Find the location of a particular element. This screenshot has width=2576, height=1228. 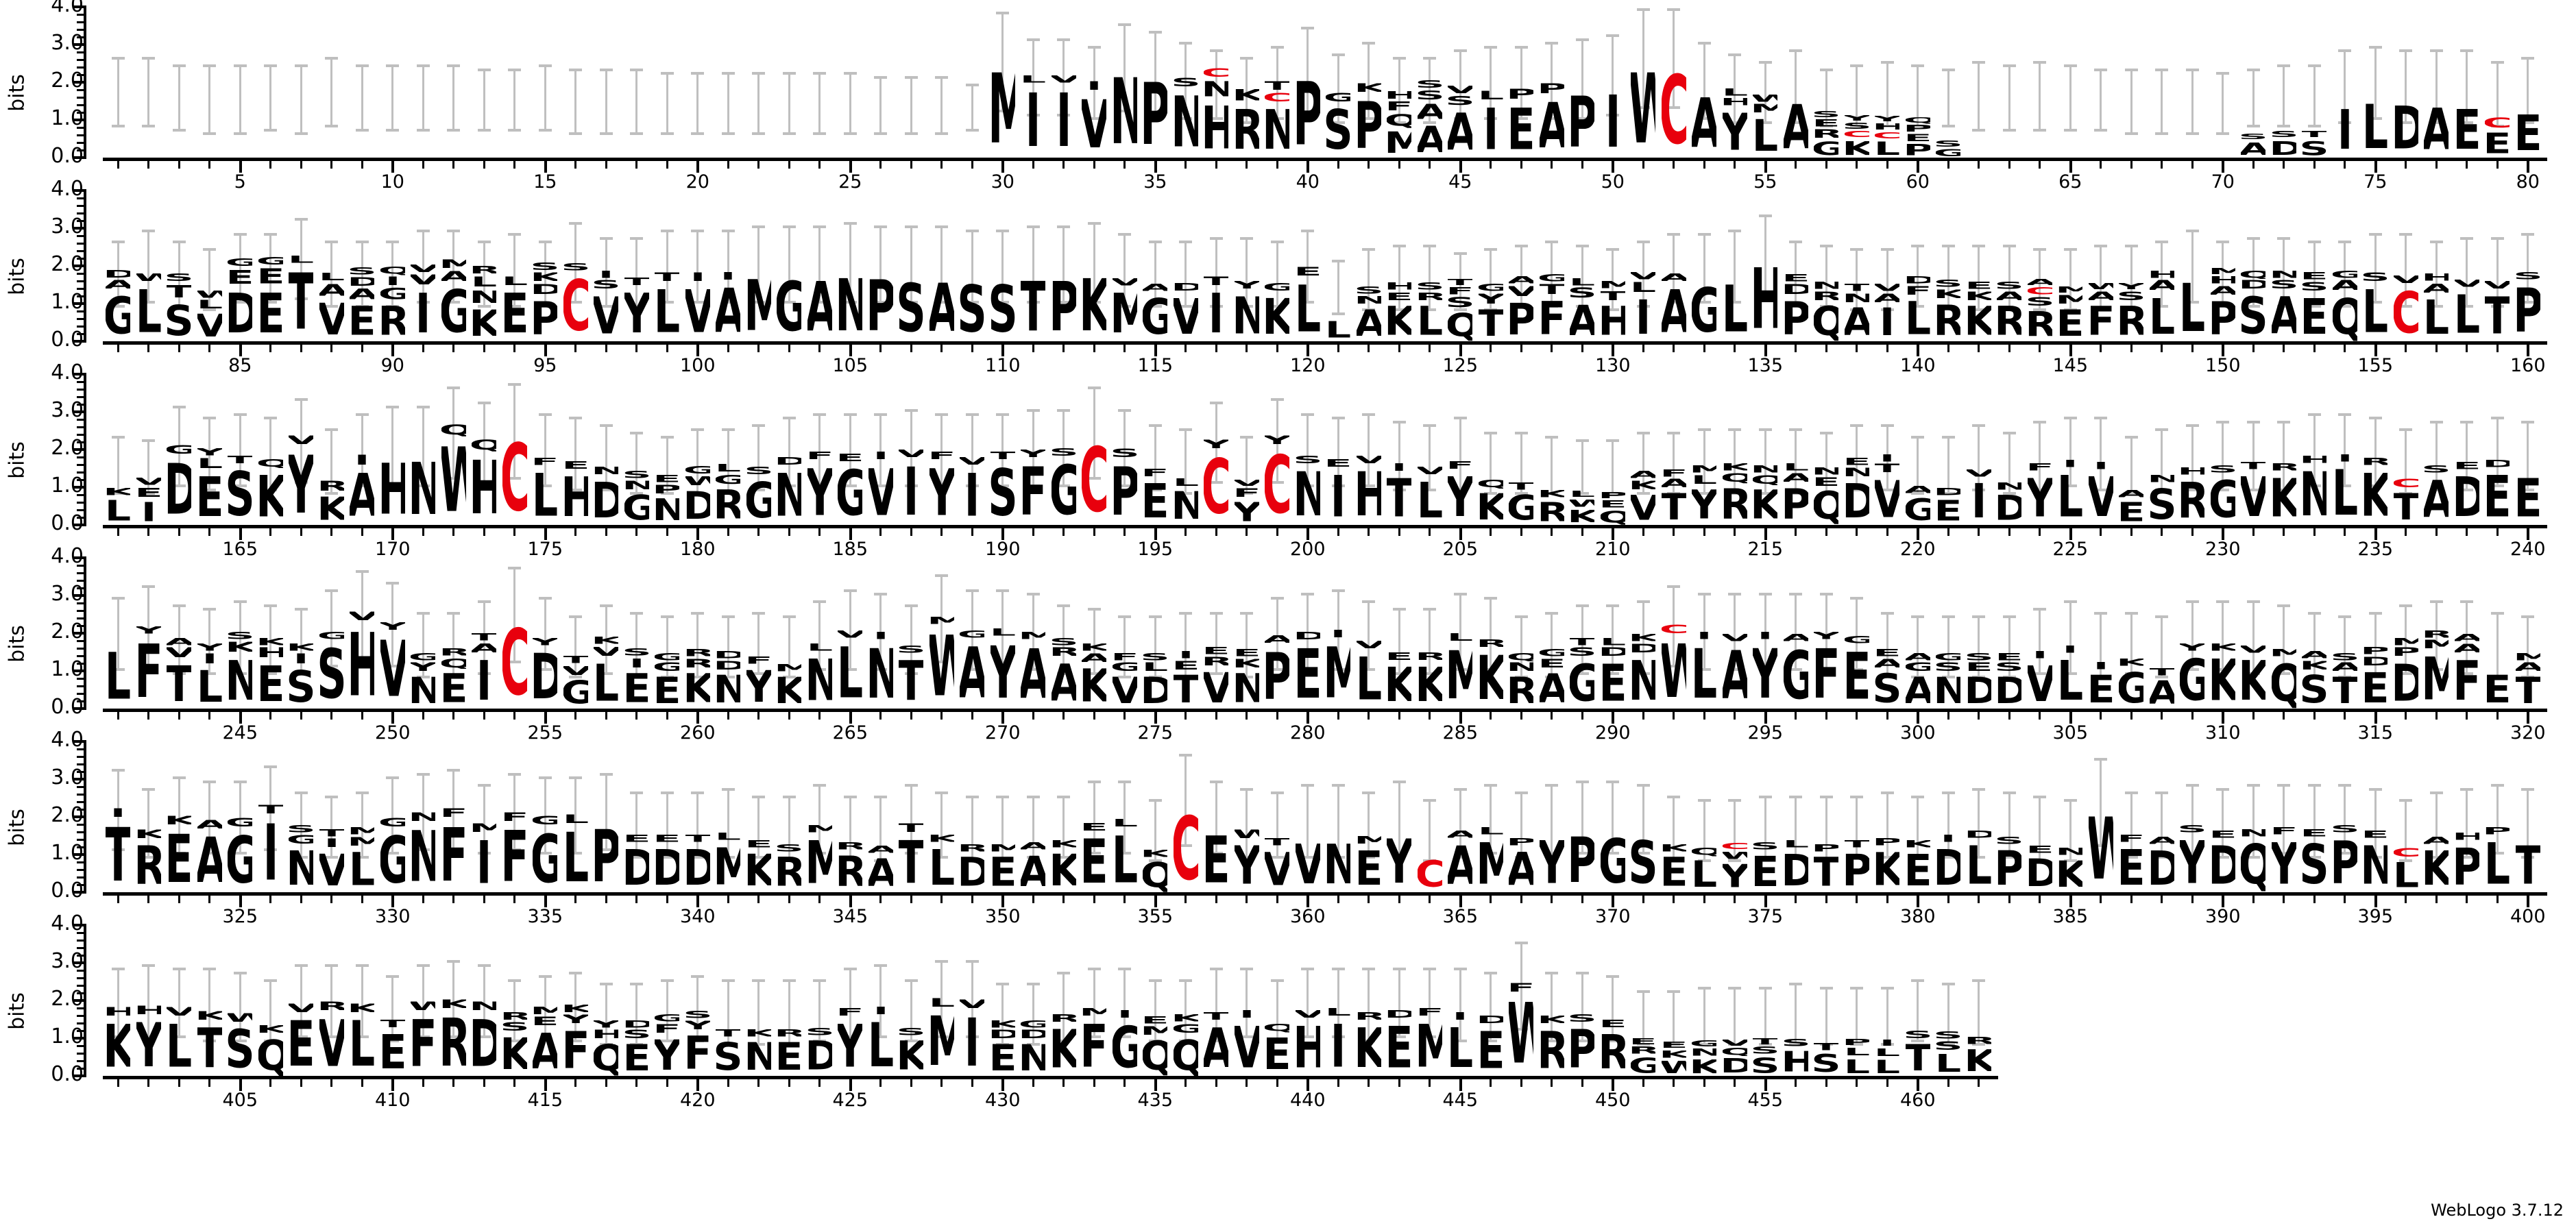

logo-stack: VT is located at coordinates (2497, 310).